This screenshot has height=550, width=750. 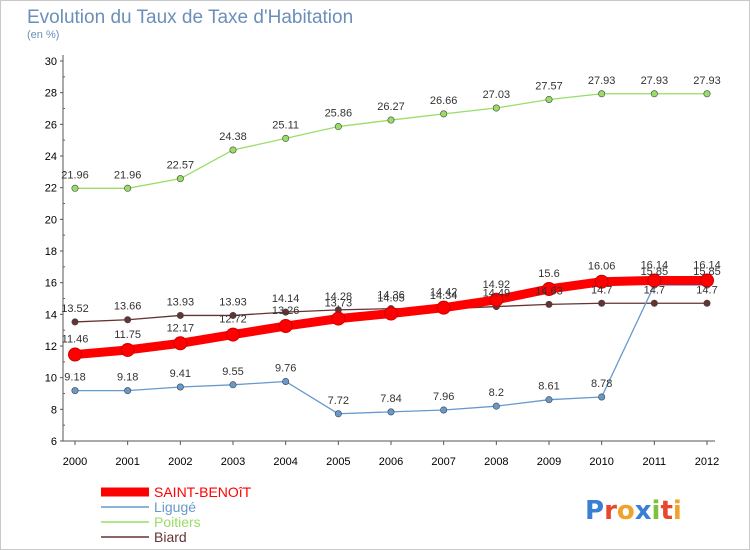 I want to click on data-label: 22.57, so click(x=181, y=166).